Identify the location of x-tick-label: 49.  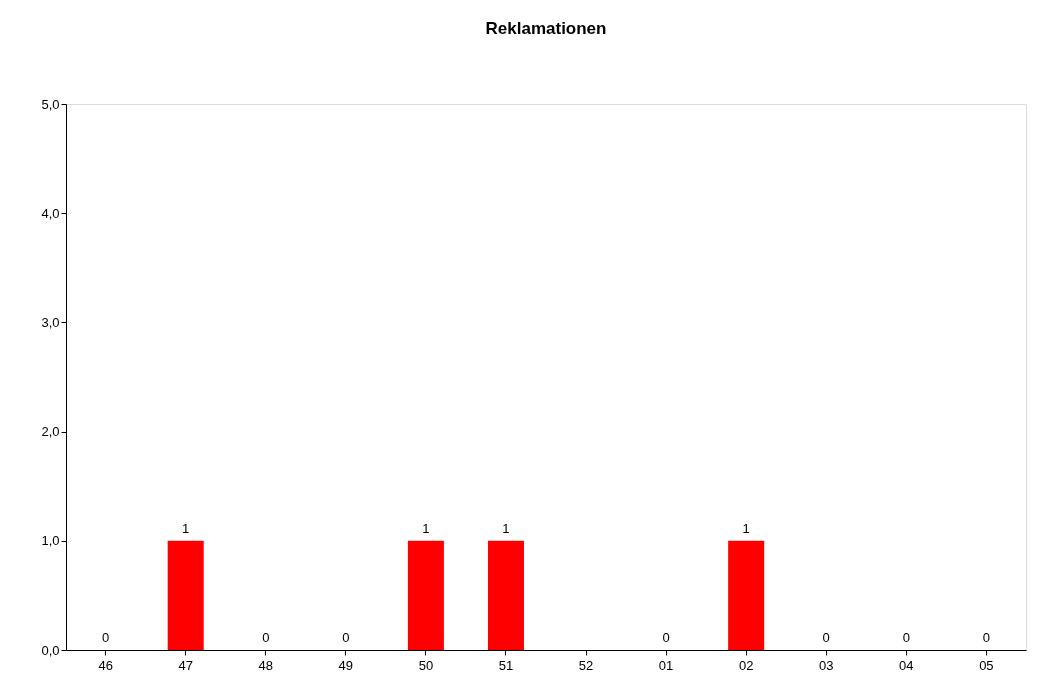
(346, 665).